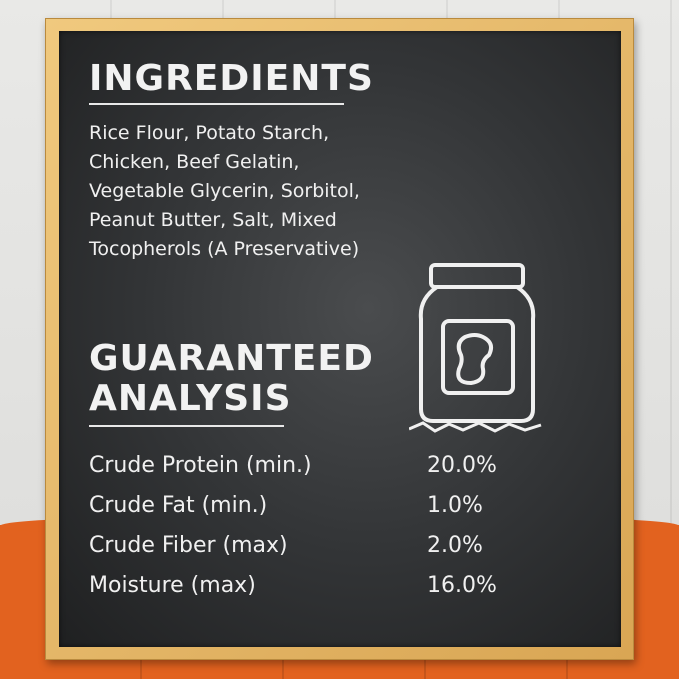 Image resolution: width=679 pixels, height=679 pixels. What do you see at coordinates (190, 398) in the screenshot?
I see `analysis-heading-line2: ANALYSIS` at bounding box center [190, 398].